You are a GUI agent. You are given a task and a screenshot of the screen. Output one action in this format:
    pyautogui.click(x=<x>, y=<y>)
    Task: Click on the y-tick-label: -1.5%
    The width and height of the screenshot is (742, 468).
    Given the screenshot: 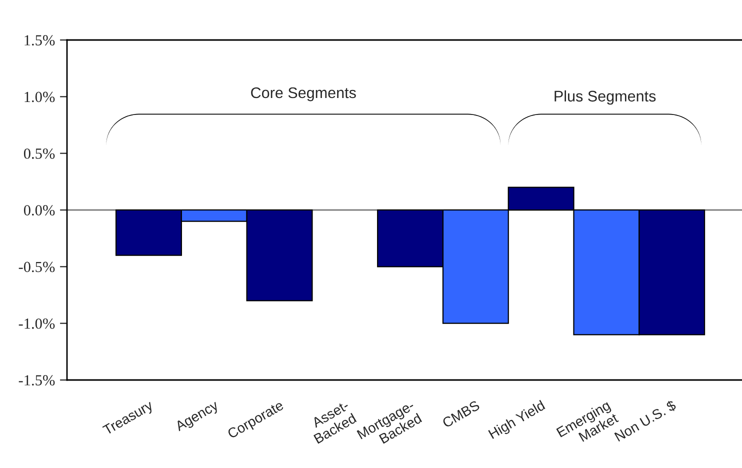 What is the action you would take?
    pyautogui.click(x=36, y=380)
    